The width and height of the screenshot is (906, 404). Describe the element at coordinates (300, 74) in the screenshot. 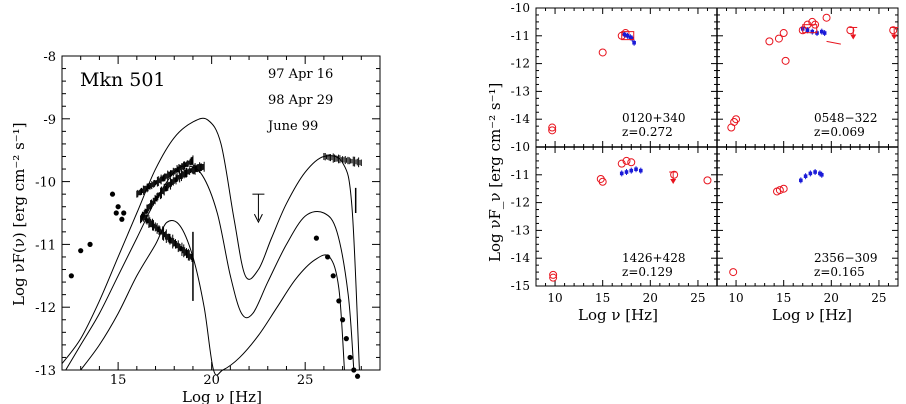

I see `epoch-label-1: 97 Apr 16` at that location.